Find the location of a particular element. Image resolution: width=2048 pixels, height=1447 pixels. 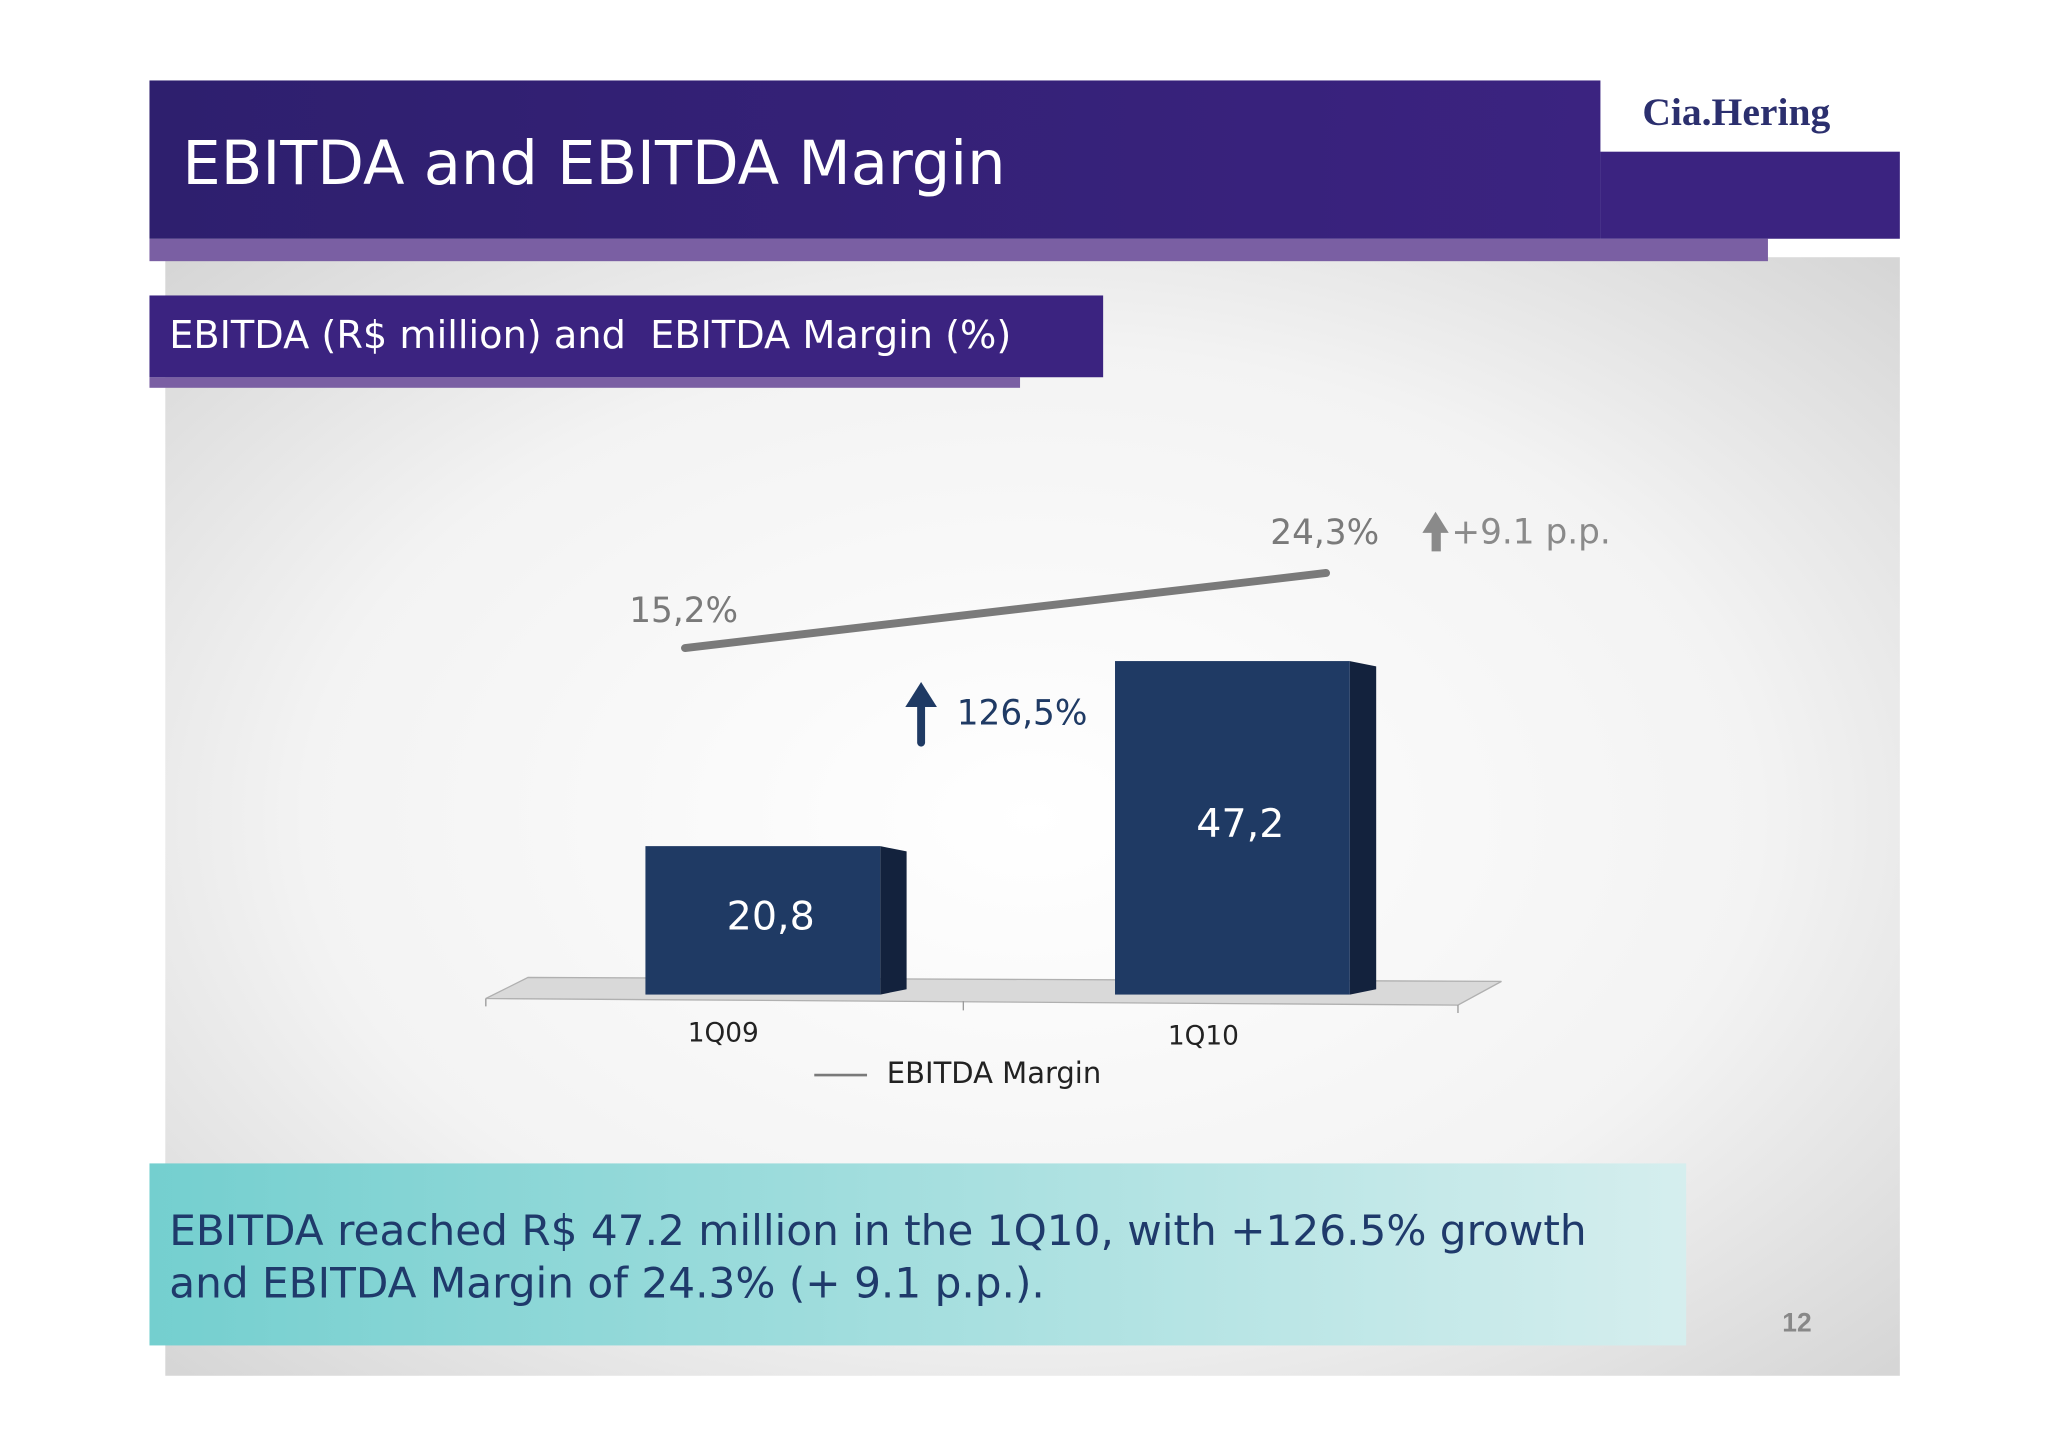

header-band is located at coordinates (875, 159).